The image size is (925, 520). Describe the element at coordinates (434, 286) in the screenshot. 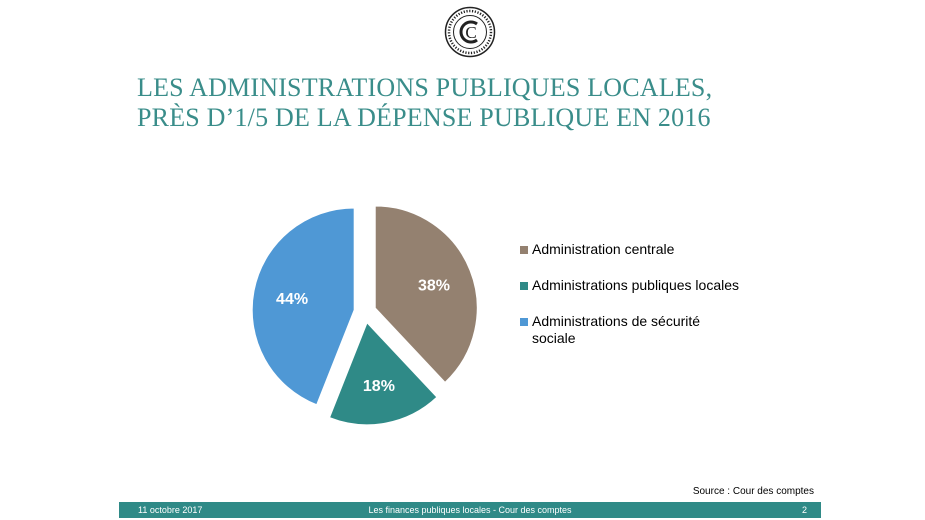

I see `pie-slice-label-1: 38%` at that location.